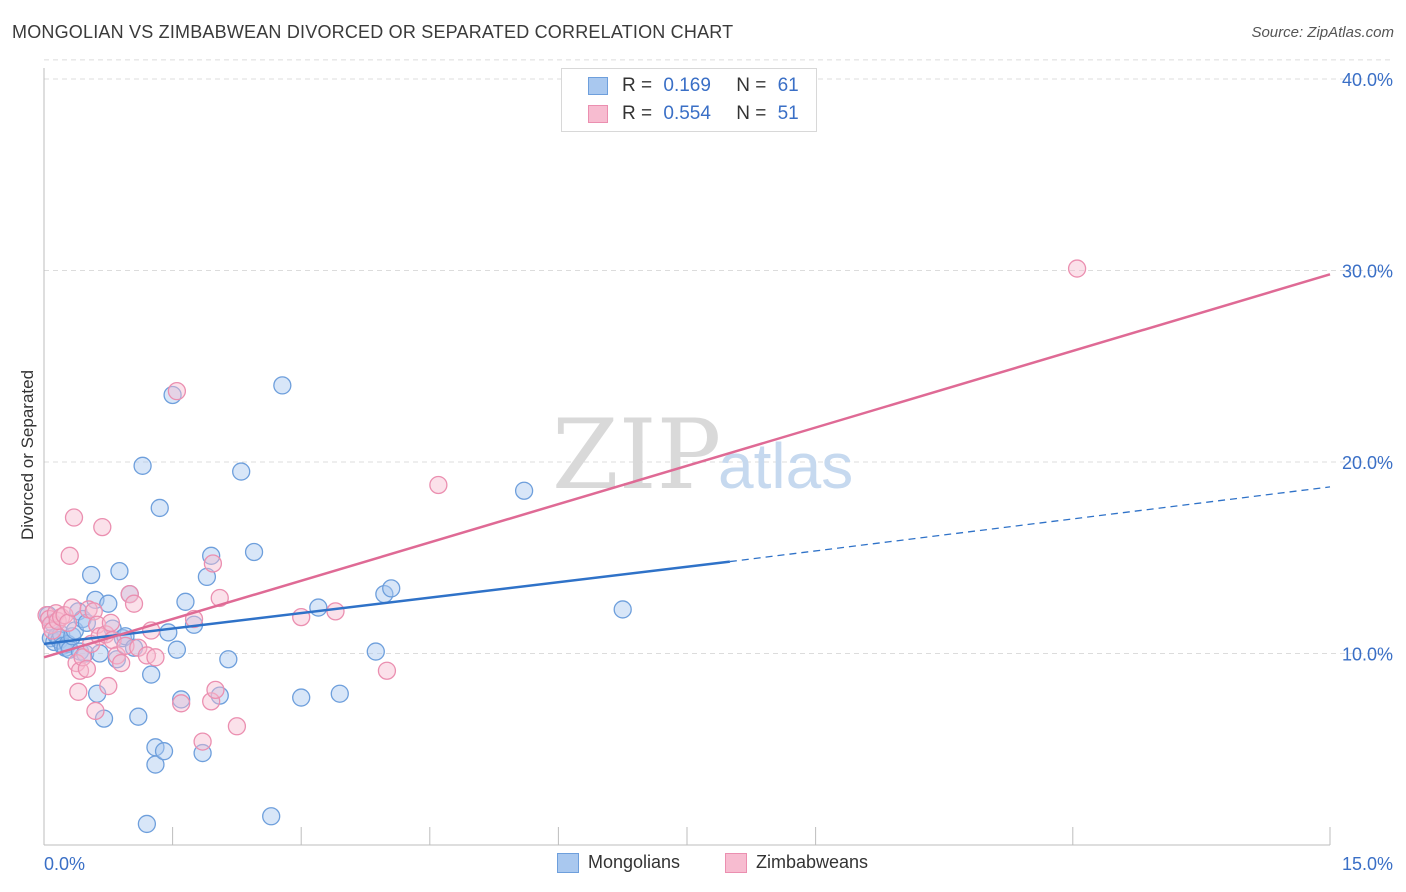 The height and width of the screenshot is (892, 1406). I want to click on y-tick-label: 20.0%, so click(1367, 463).